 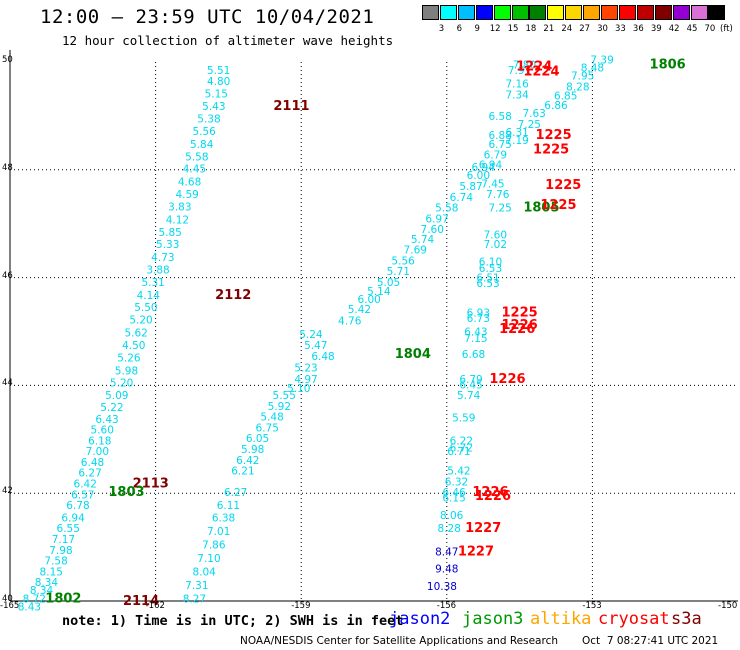 What do you see at coordinates (63, 540) in the screenshot?
I see `swh-value: 7.17` at bounding box center [63, 540].